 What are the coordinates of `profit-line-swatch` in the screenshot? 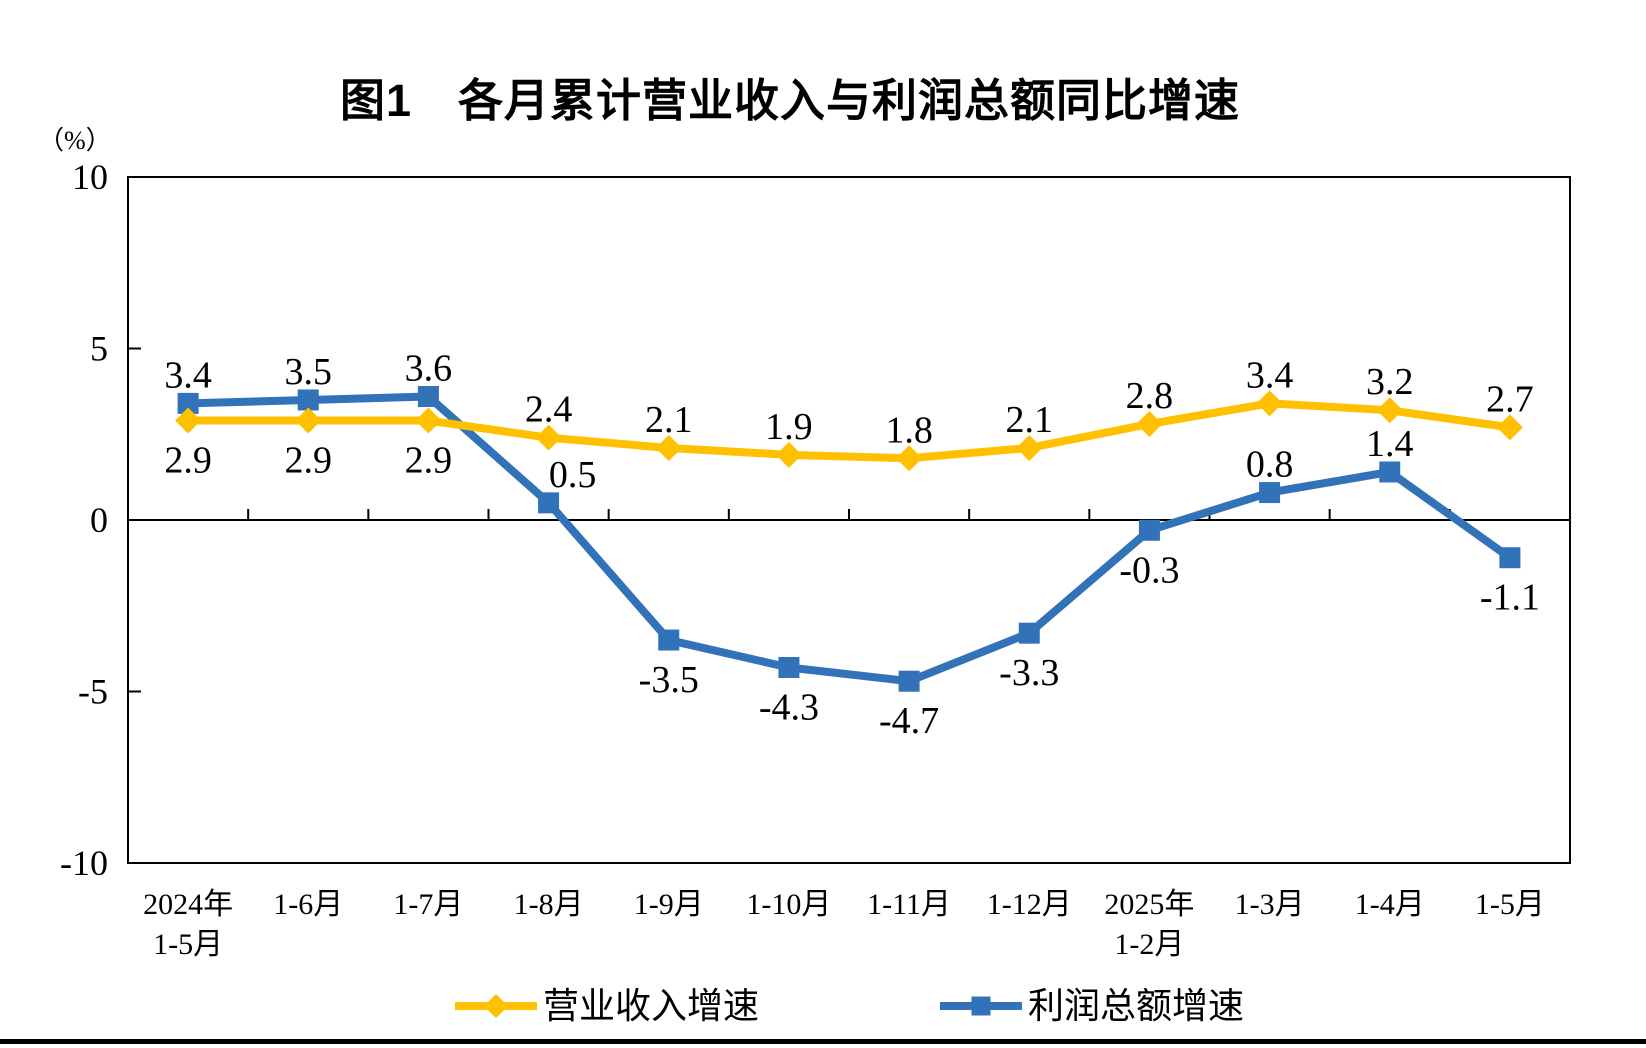 It's located at (981, 1006).